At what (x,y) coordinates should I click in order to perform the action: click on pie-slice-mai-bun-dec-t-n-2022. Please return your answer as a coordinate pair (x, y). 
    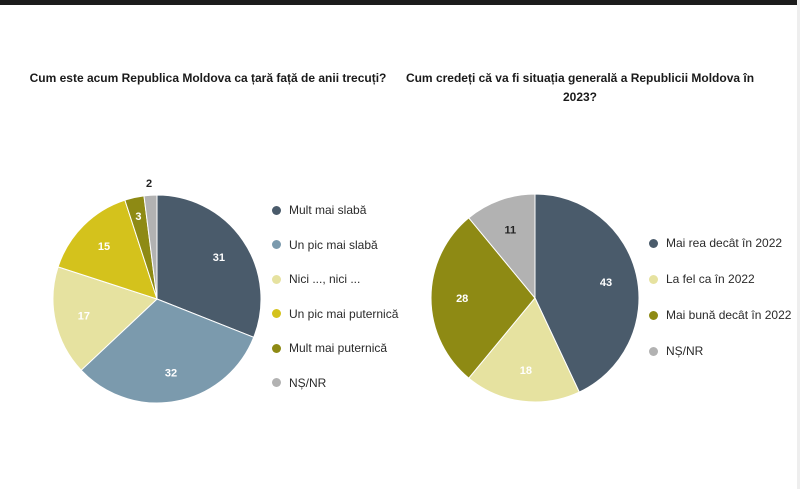
    Looking at the image, I should click on (483, 298).